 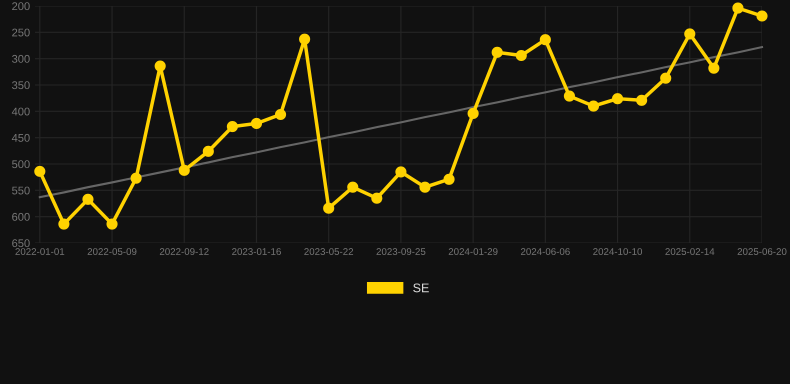 I want to click on y-tick-label: 600, so click(x=21, y=216).